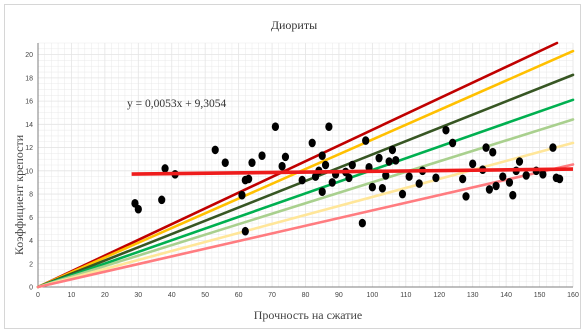  I want to click on x-tick-label: 20, so click(105, 295).